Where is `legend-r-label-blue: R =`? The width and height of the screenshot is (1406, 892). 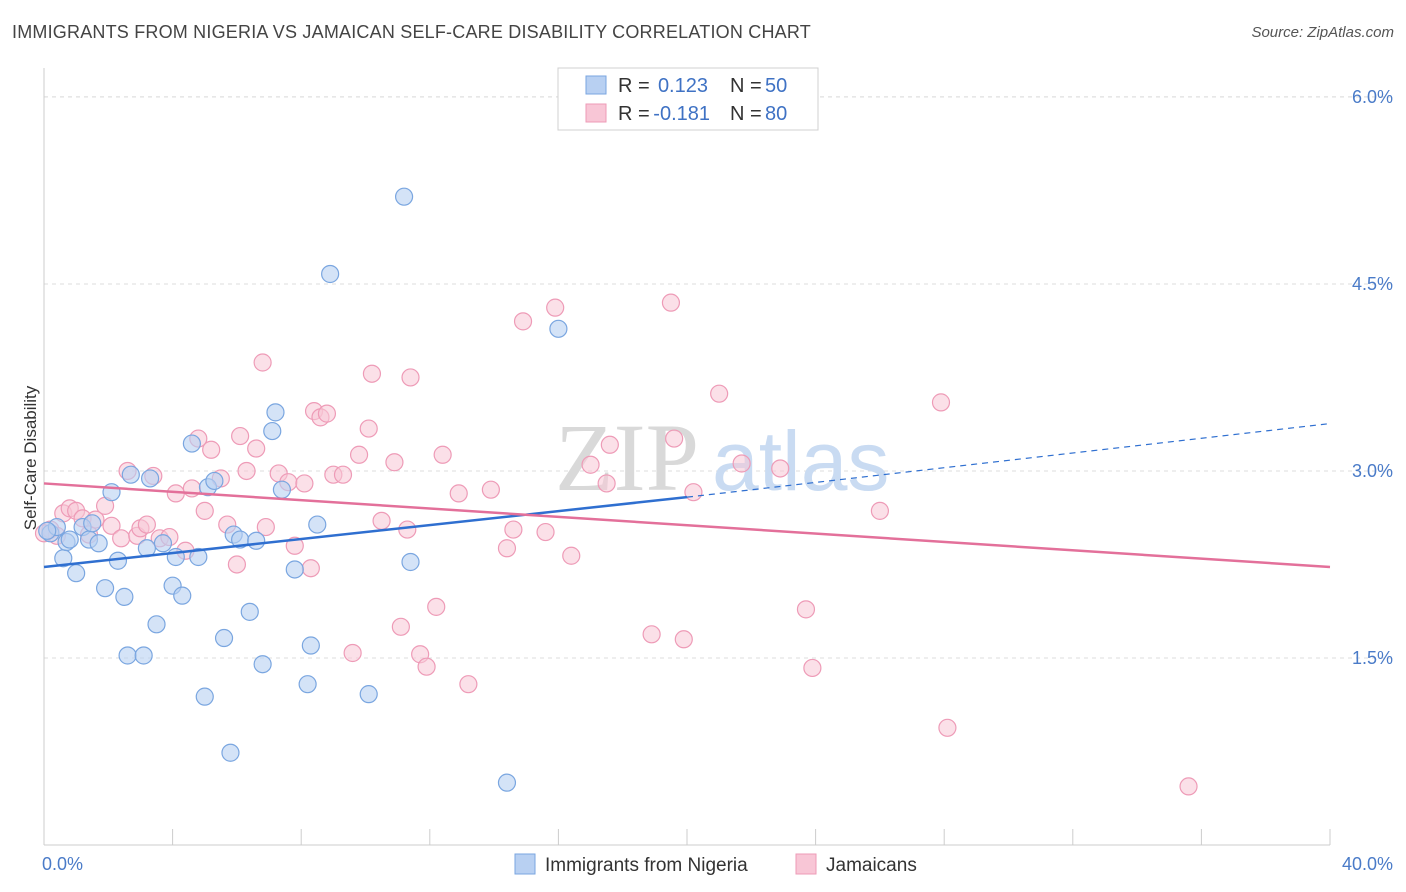
legend-r-label-blue: R = is located at coordinates (634, 86).